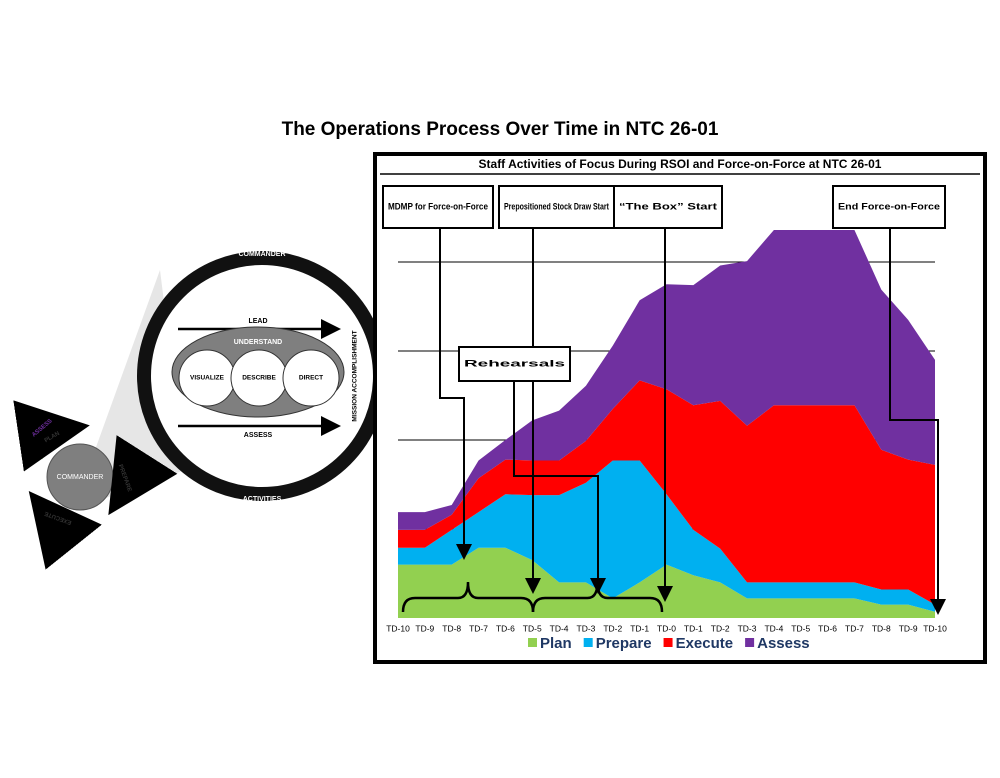 Image resolution: width=1000 pixels, height=778 pixels. Describe the element at coordinates (143, 475) in the screenshot. I see `prepare-arrow` at that location.